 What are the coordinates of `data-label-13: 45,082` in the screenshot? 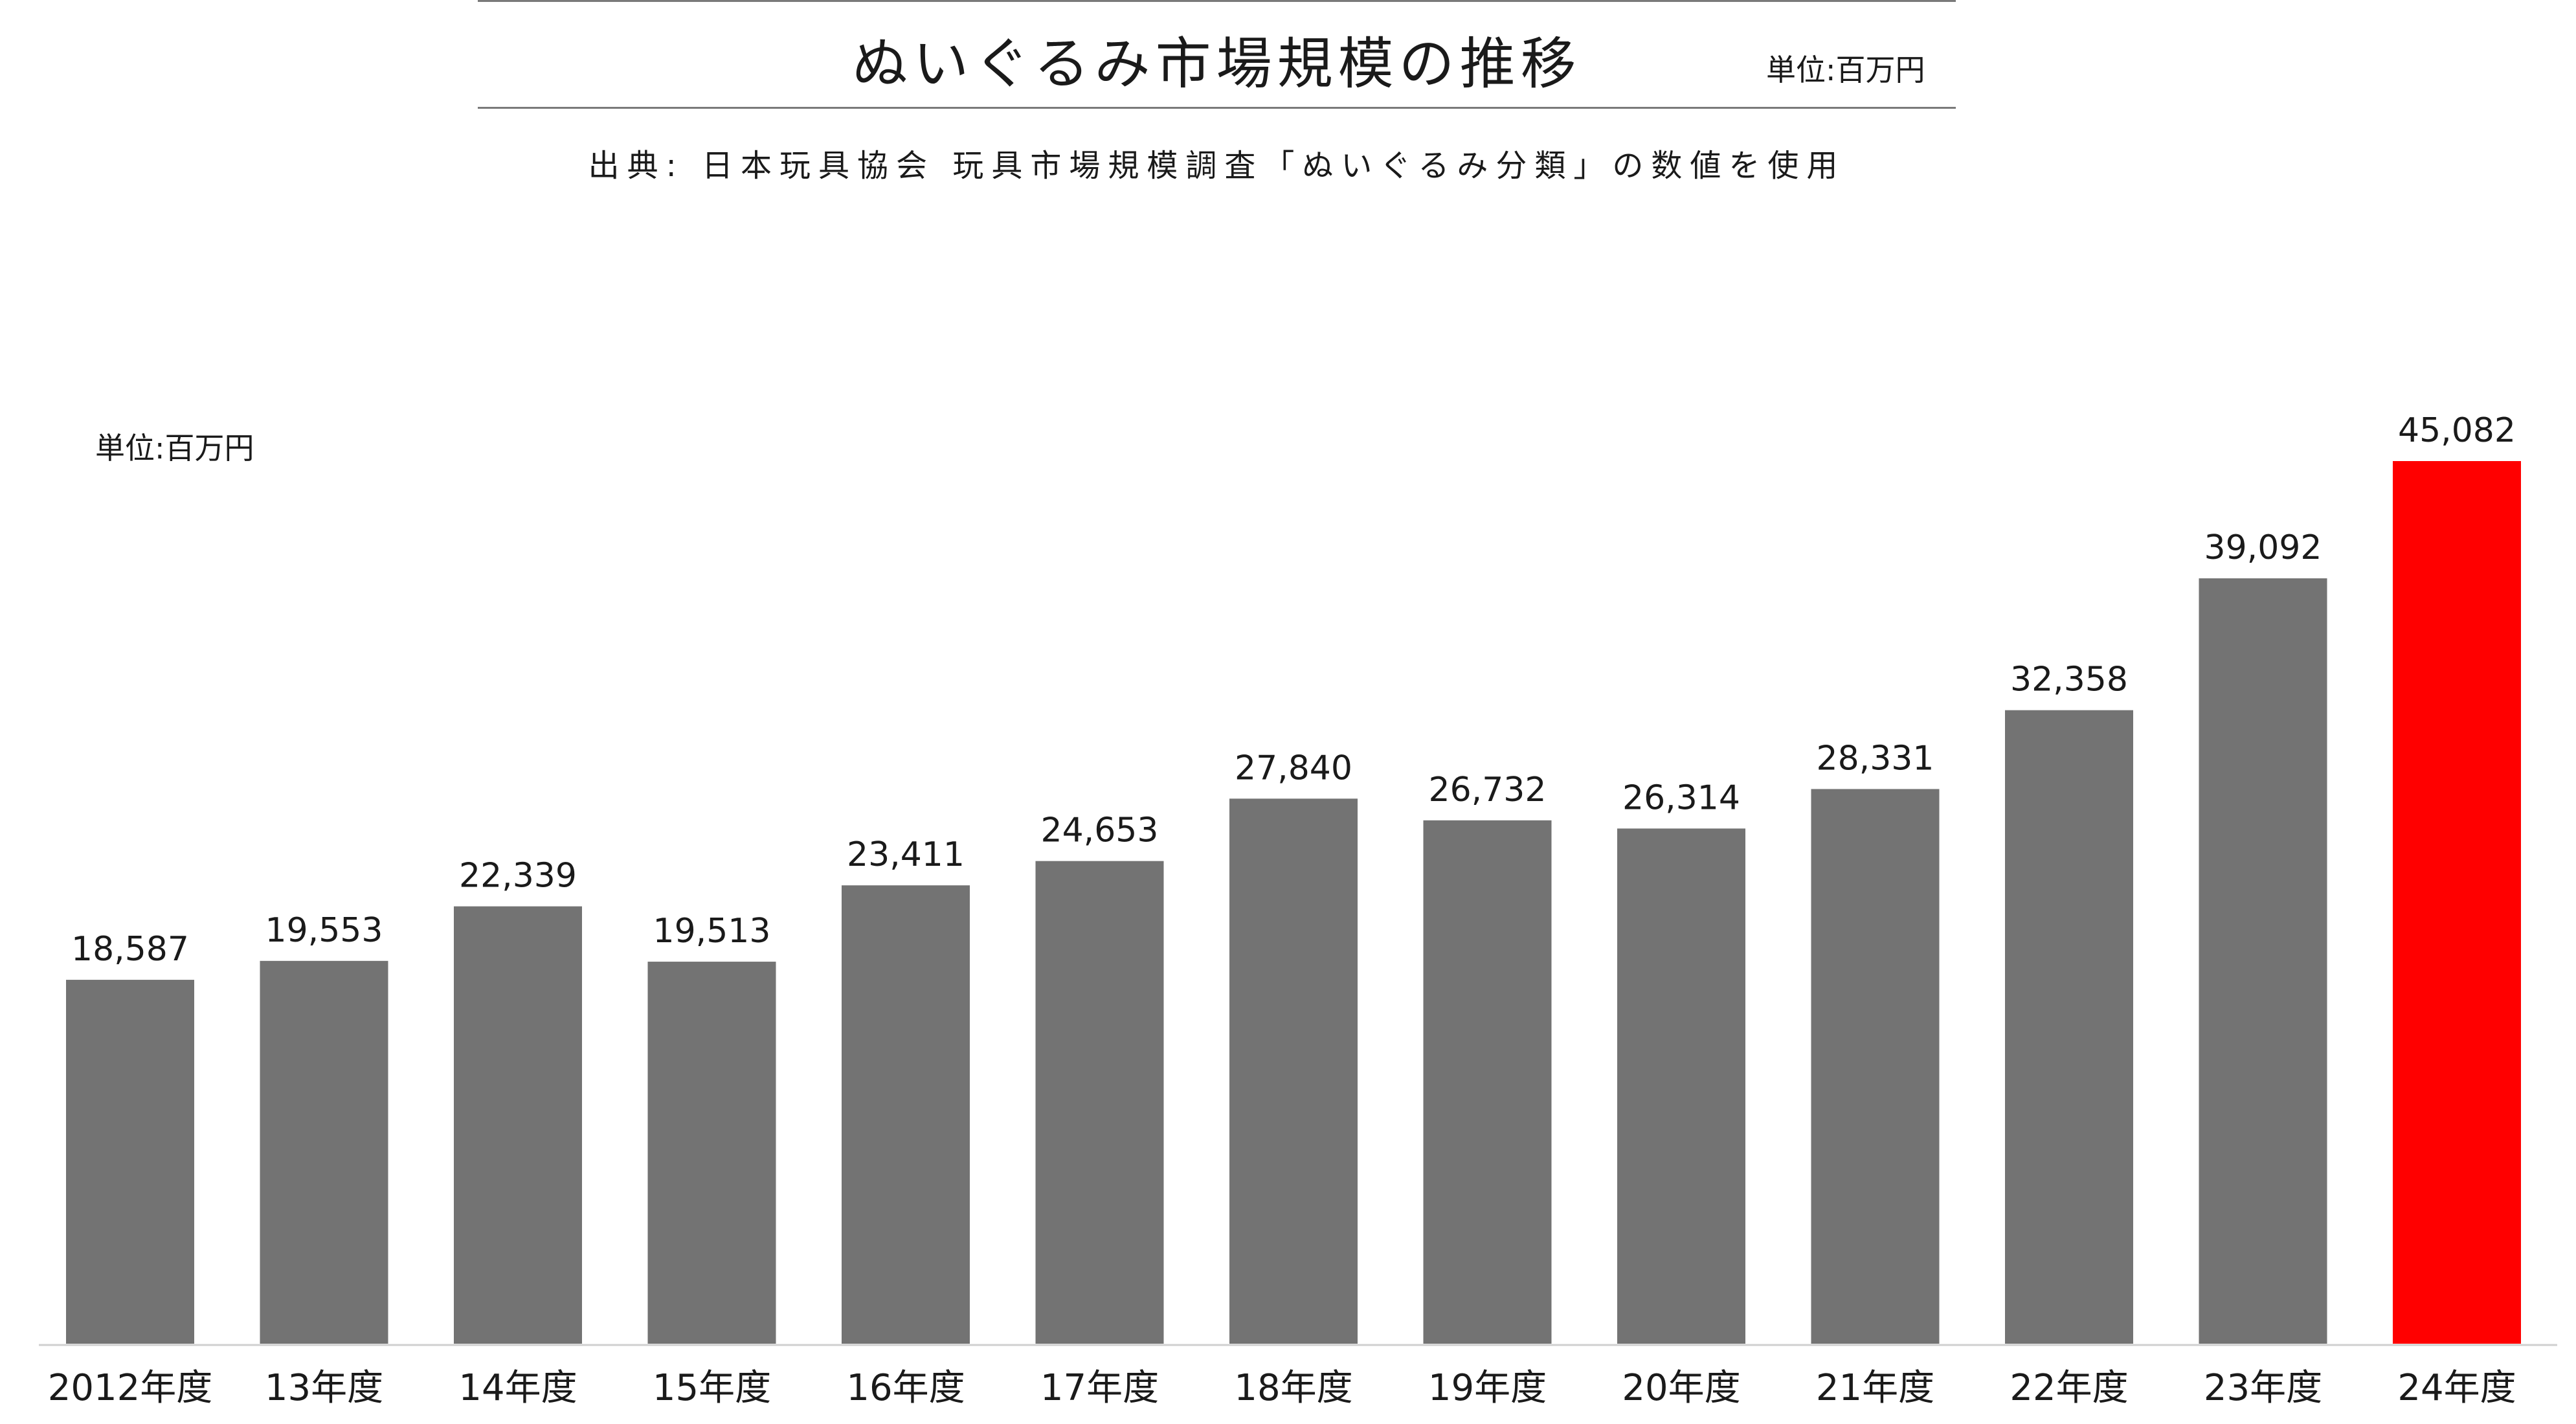 It's located at (2457, 430).